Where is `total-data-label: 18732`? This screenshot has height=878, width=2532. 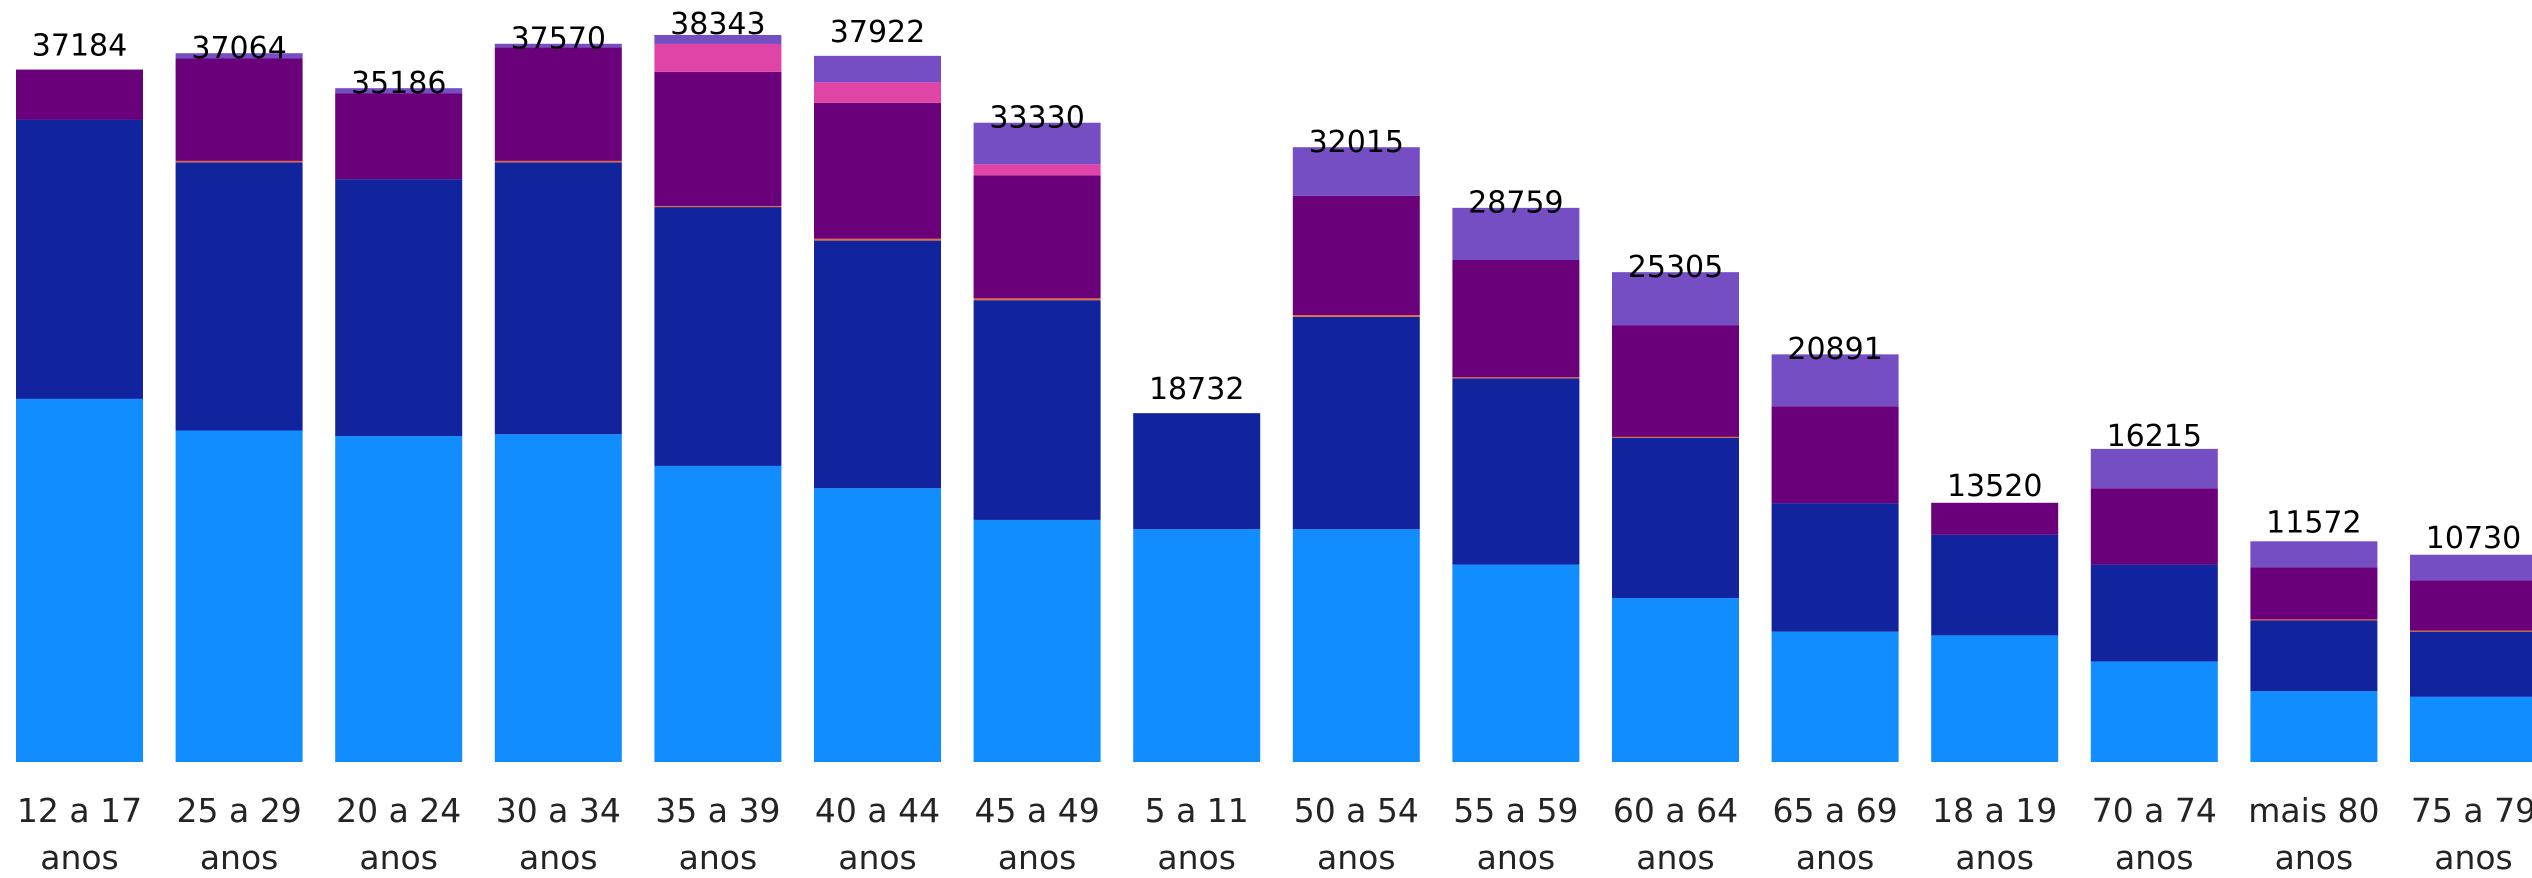
total-data-label: 18732 is located at coordinates (1196, 389).